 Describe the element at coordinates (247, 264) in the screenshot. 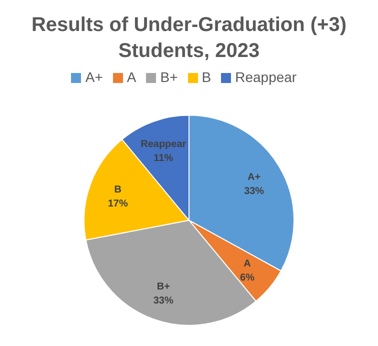

I see `slice-label: A` at that location.